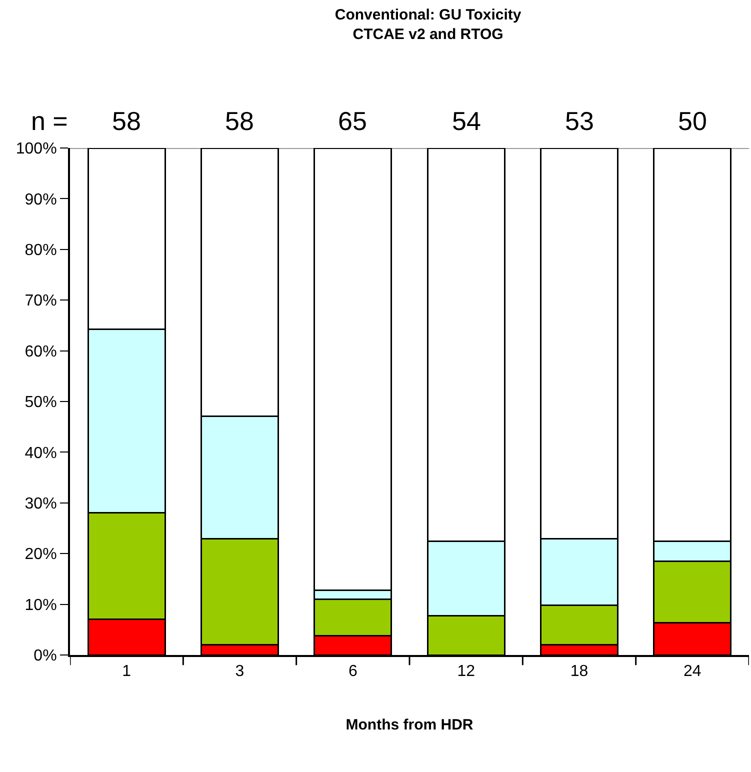  I want to click on y-tick-label: 50%, so click(40, 403).